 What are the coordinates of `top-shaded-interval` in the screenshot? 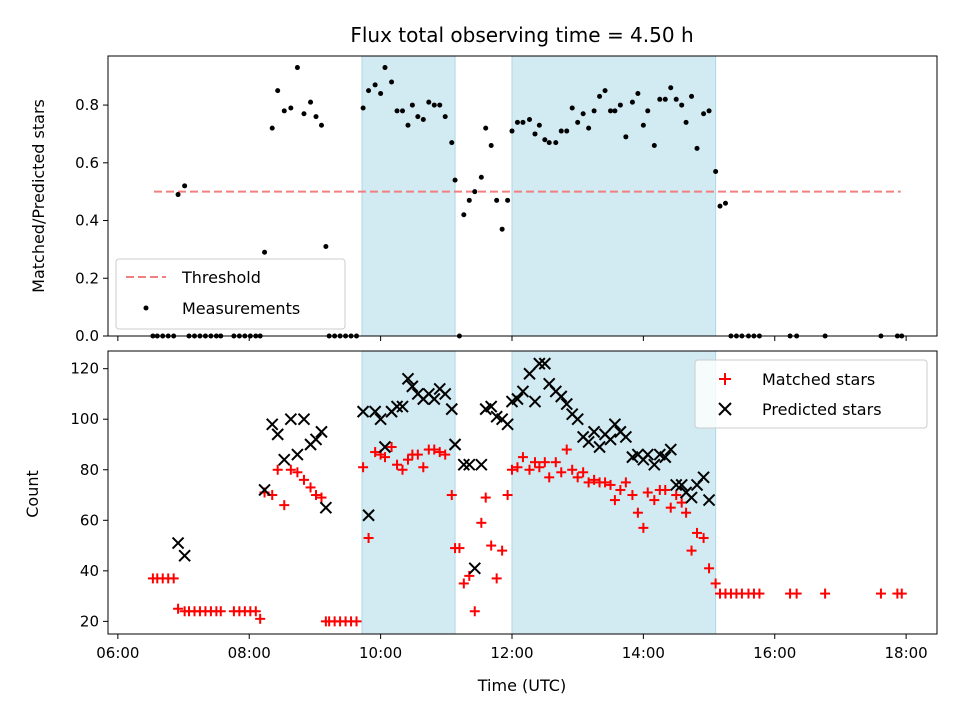 It's located at (614, 196).